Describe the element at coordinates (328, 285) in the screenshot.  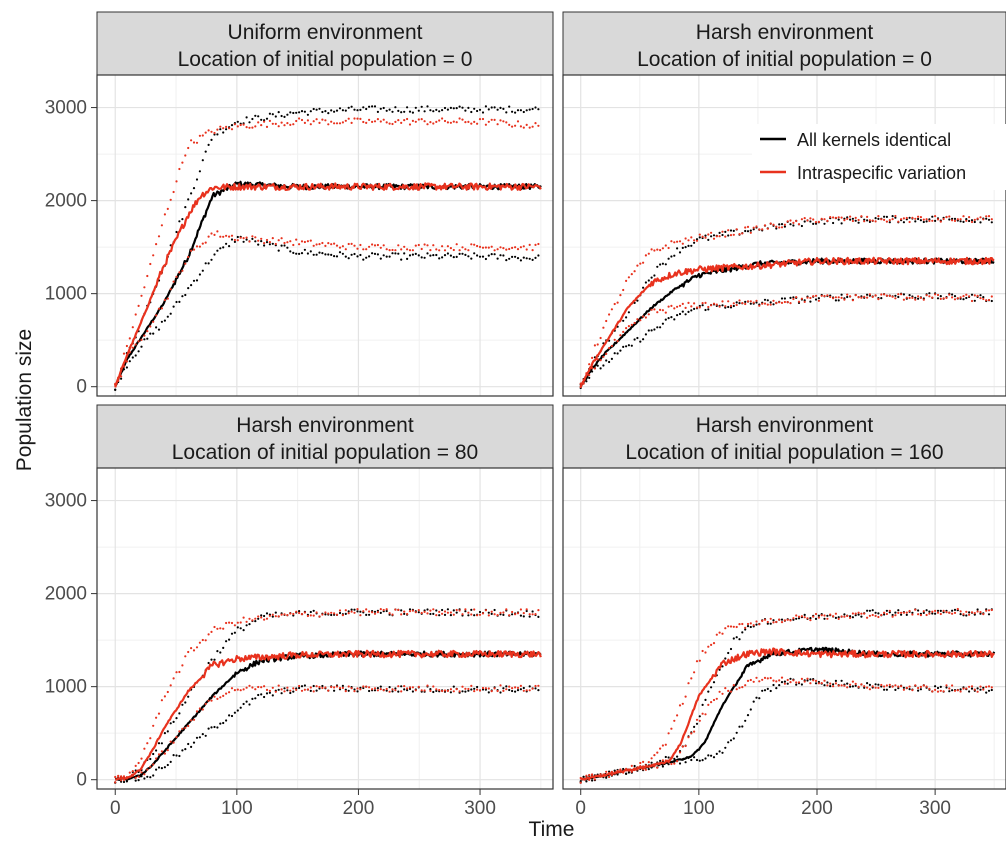
I see `series-variation-mean` at that location.